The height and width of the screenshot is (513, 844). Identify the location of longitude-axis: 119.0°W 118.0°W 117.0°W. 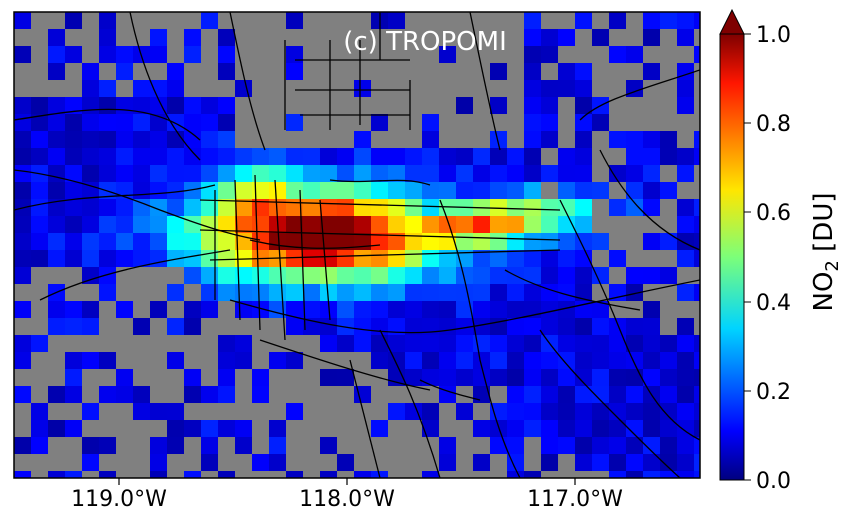
(347, 495).